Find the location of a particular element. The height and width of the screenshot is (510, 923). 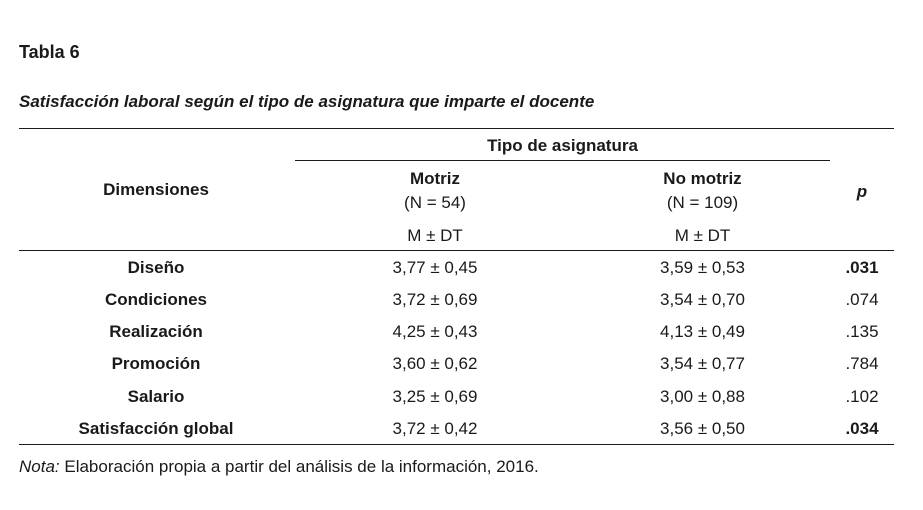

row-motriz: 3,72 ± 0,69 is located at coordinates (435, 299).